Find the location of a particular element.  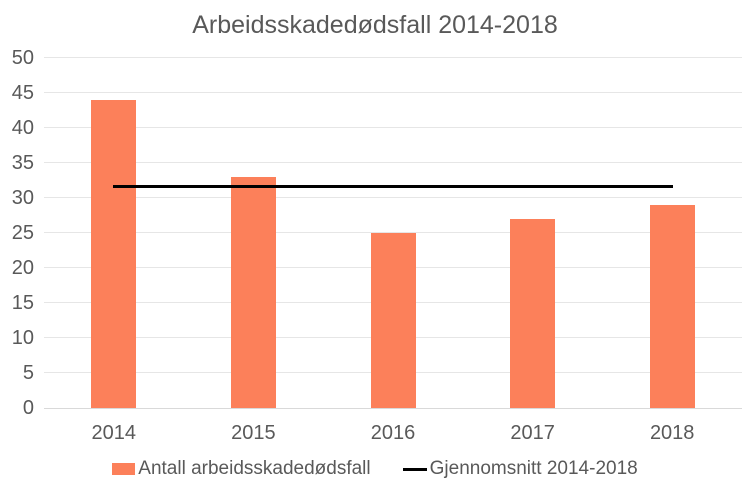

y-tick-label-50: 50 is located at coordinates (22, 58).